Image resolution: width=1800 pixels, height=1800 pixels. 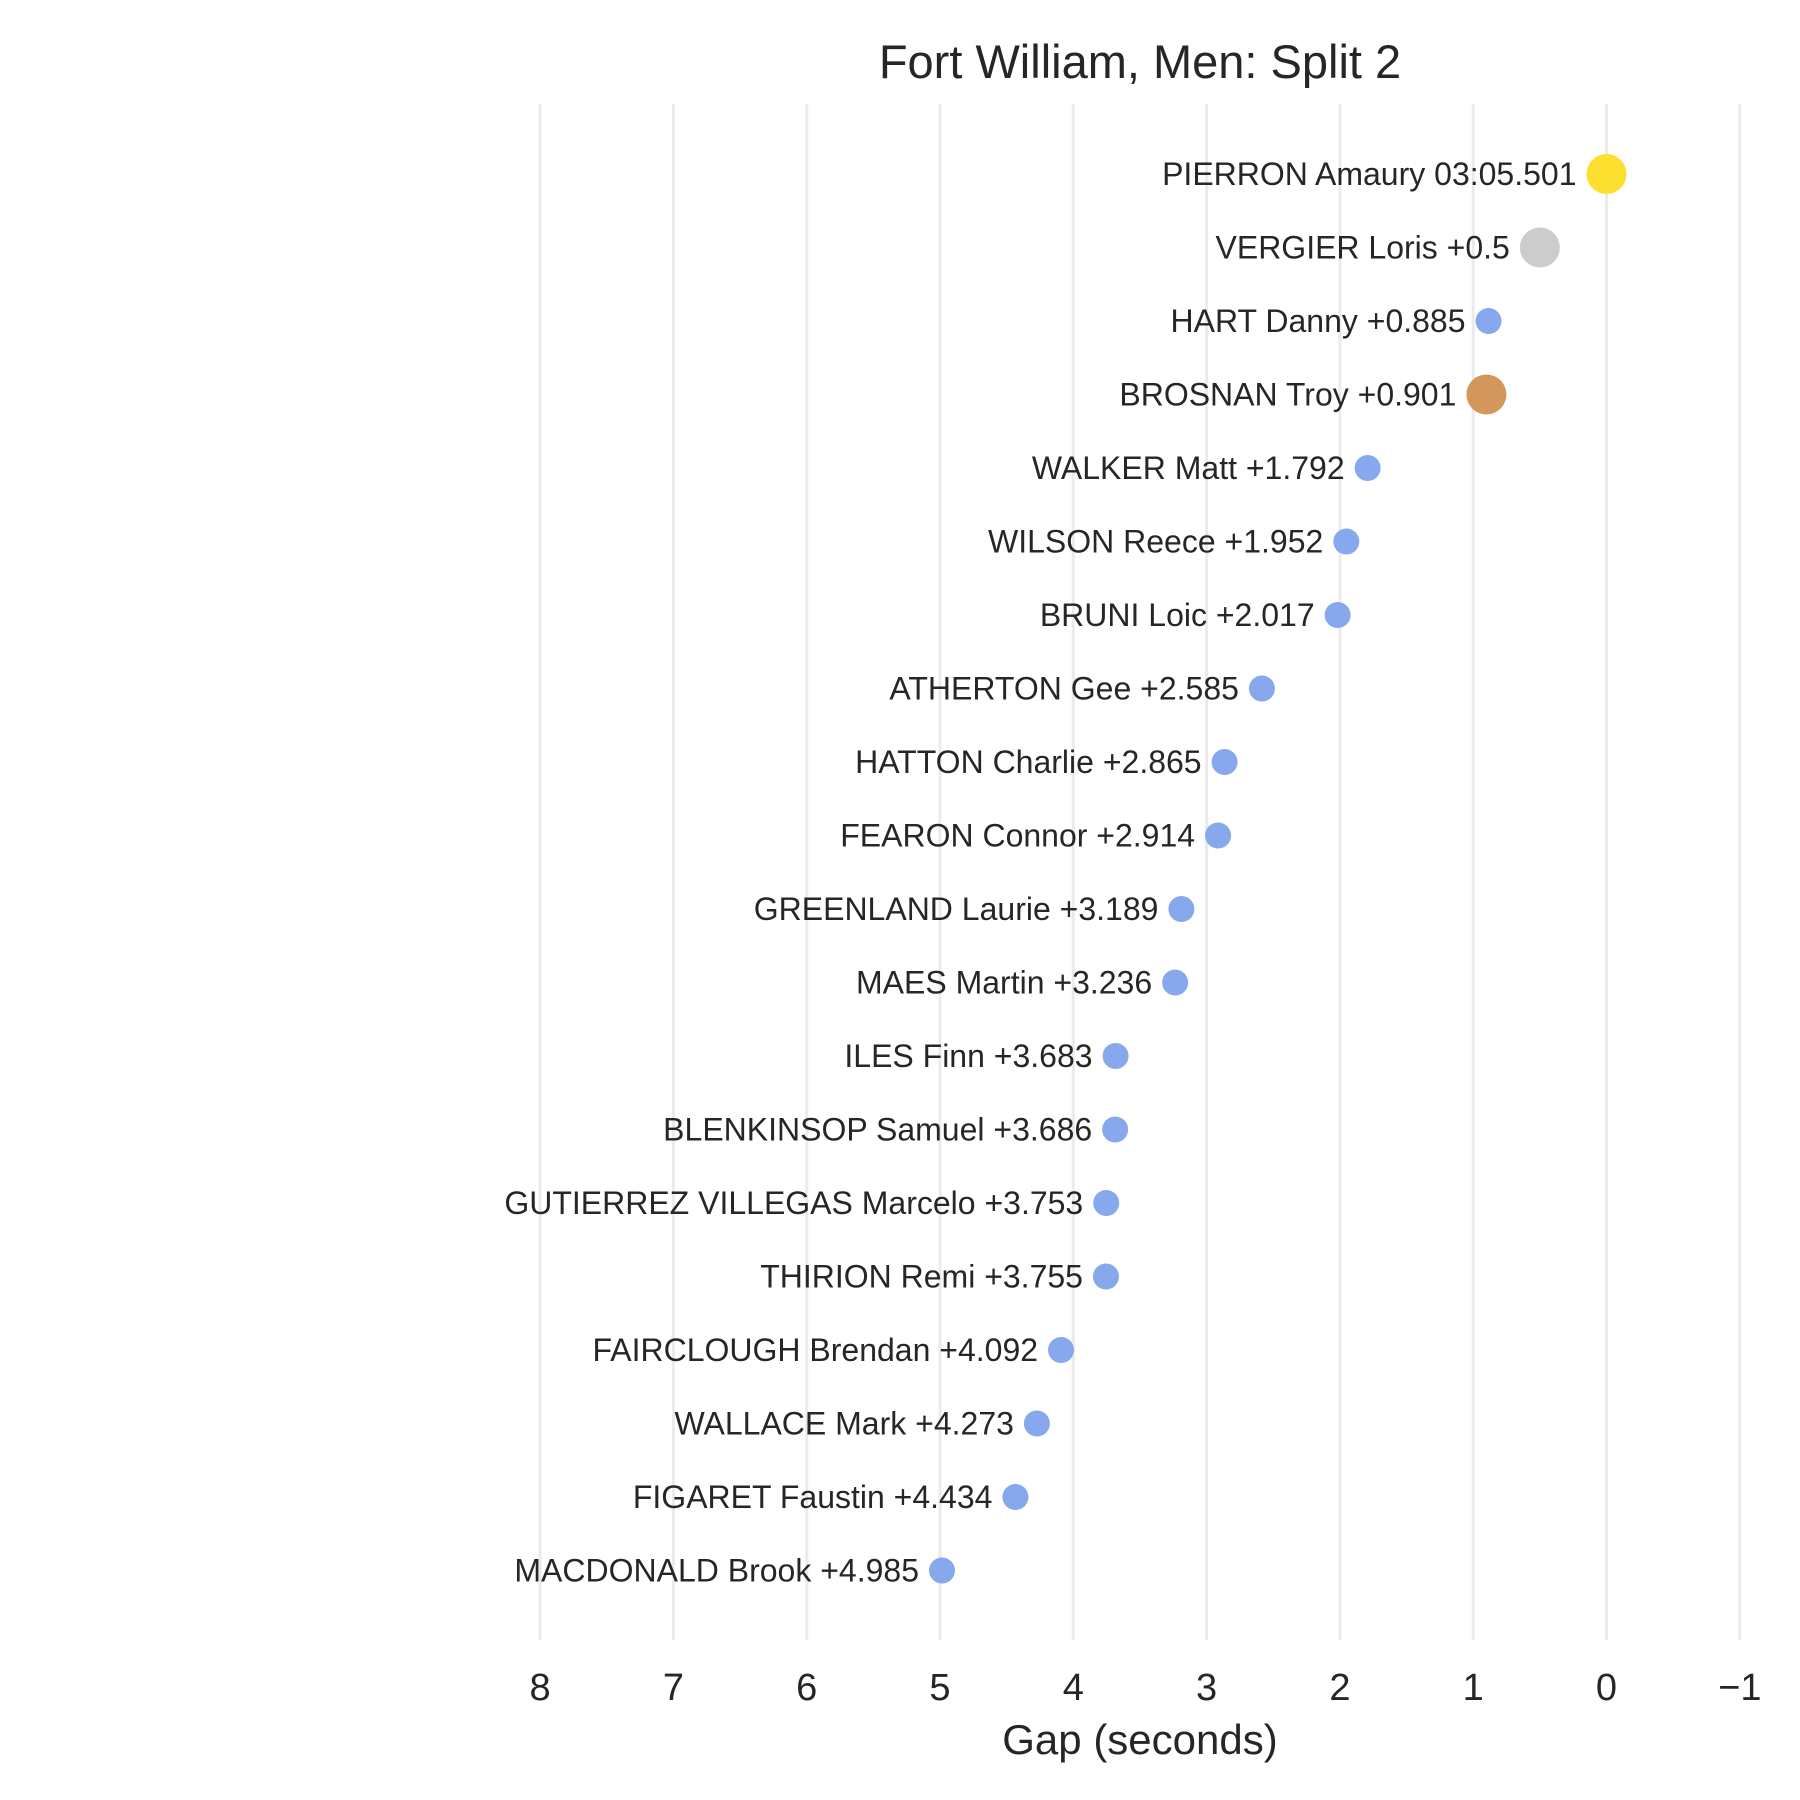 I want to click on rider-row: WALKER Matt +1.792, so click(x=1206, y=468).